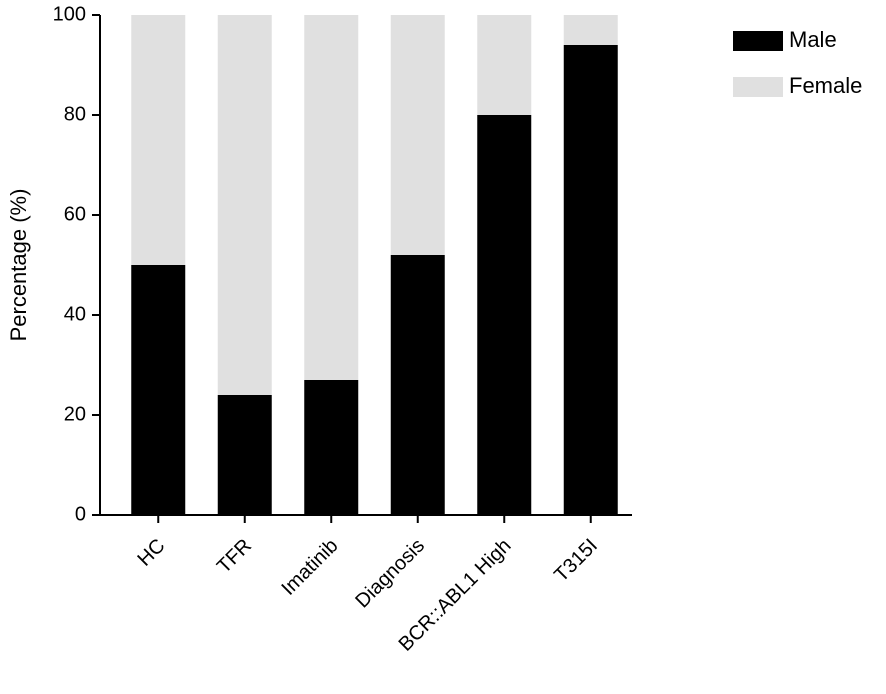  Describe the element at coordinates (18, 265) in the screenshot. I see `y-axis-title: Percentage (%)` at that location.